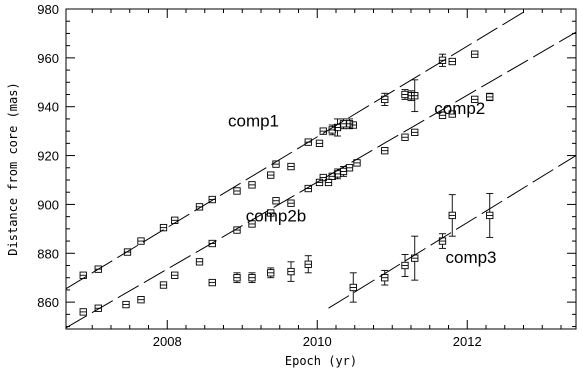 The height and width of the screenshot is (376, 583). What do you see at coordinates (13, 168) in the screenshot?
I see `y-axis-title: Distance from core (mas)` at bounding box center [13, 168].